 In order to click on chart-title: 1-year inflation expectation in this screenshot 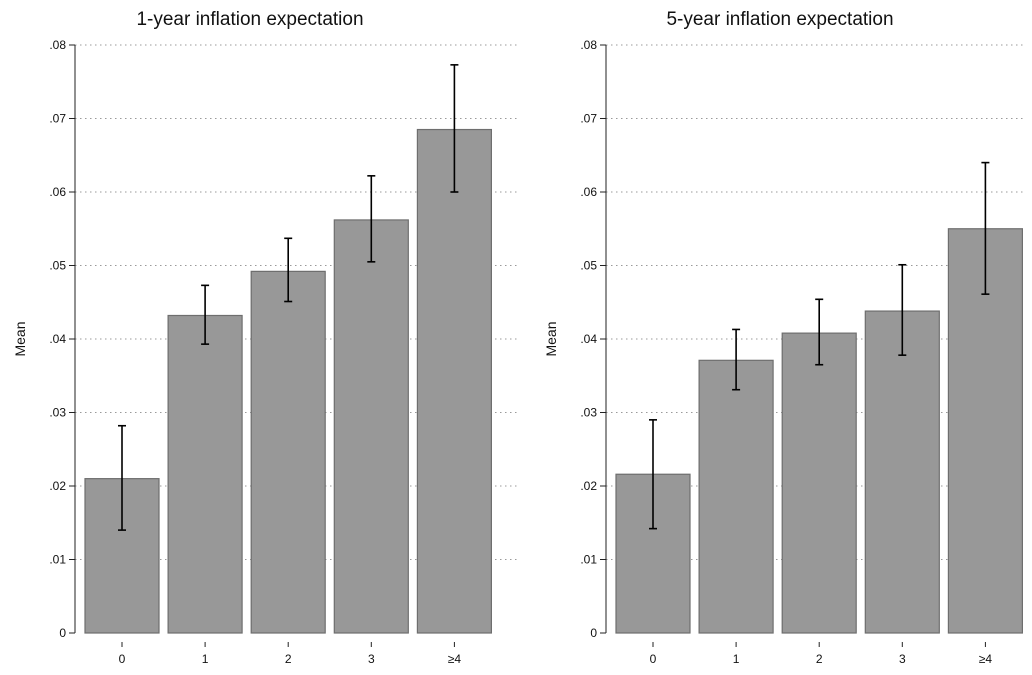, I will do `click(249, 19)`.